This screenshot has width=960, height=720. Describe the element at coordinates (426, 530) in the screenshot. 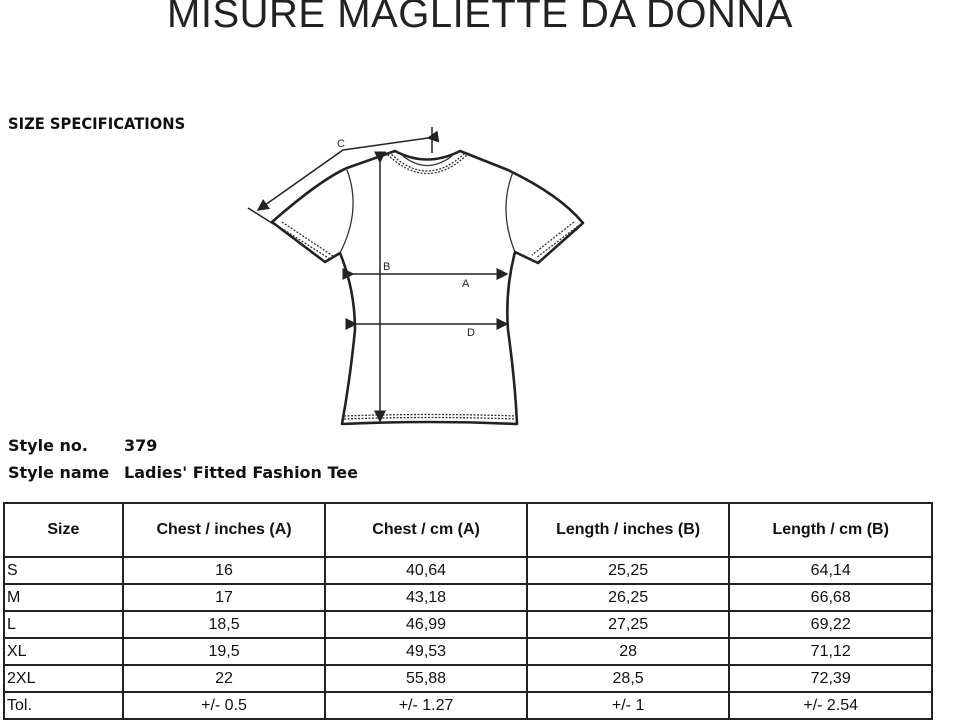

I see `header-chest-cm: Chest / cm (A)` at that location.